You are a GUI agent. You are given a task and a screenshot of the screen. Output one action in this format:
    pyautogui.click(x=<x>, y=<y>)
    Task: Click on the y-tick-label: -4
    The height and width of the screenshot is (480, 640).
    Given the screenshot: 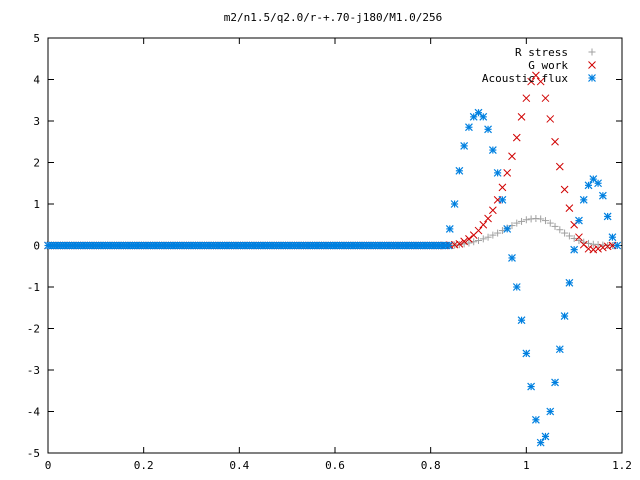 What is the action you would take?
    pyautogui.click(x=34, y=412)
    